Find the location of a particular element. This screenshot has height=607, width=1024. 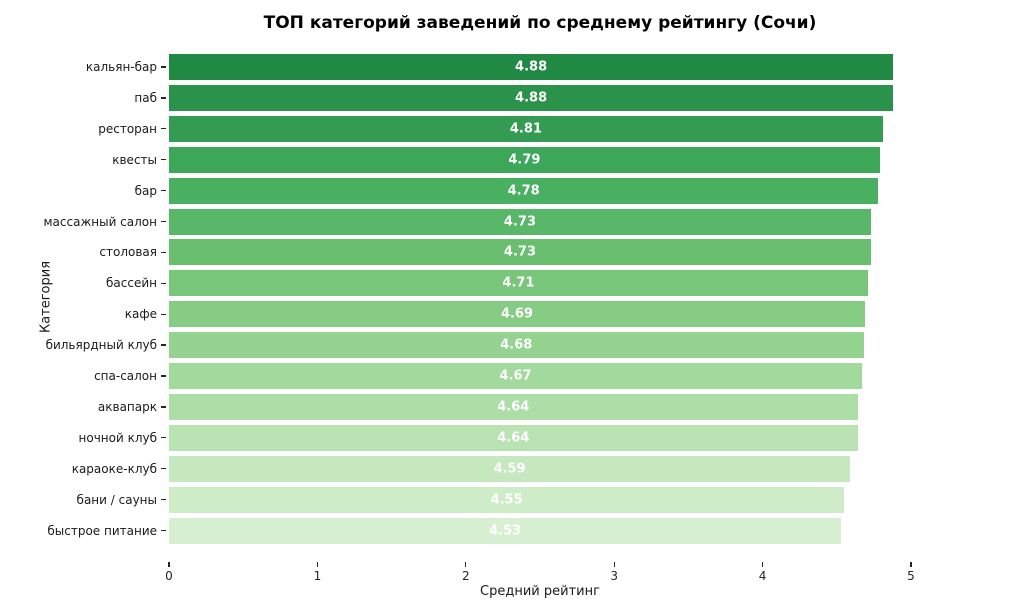

x-tick-label: 5 is located at coordinates (911, 576).